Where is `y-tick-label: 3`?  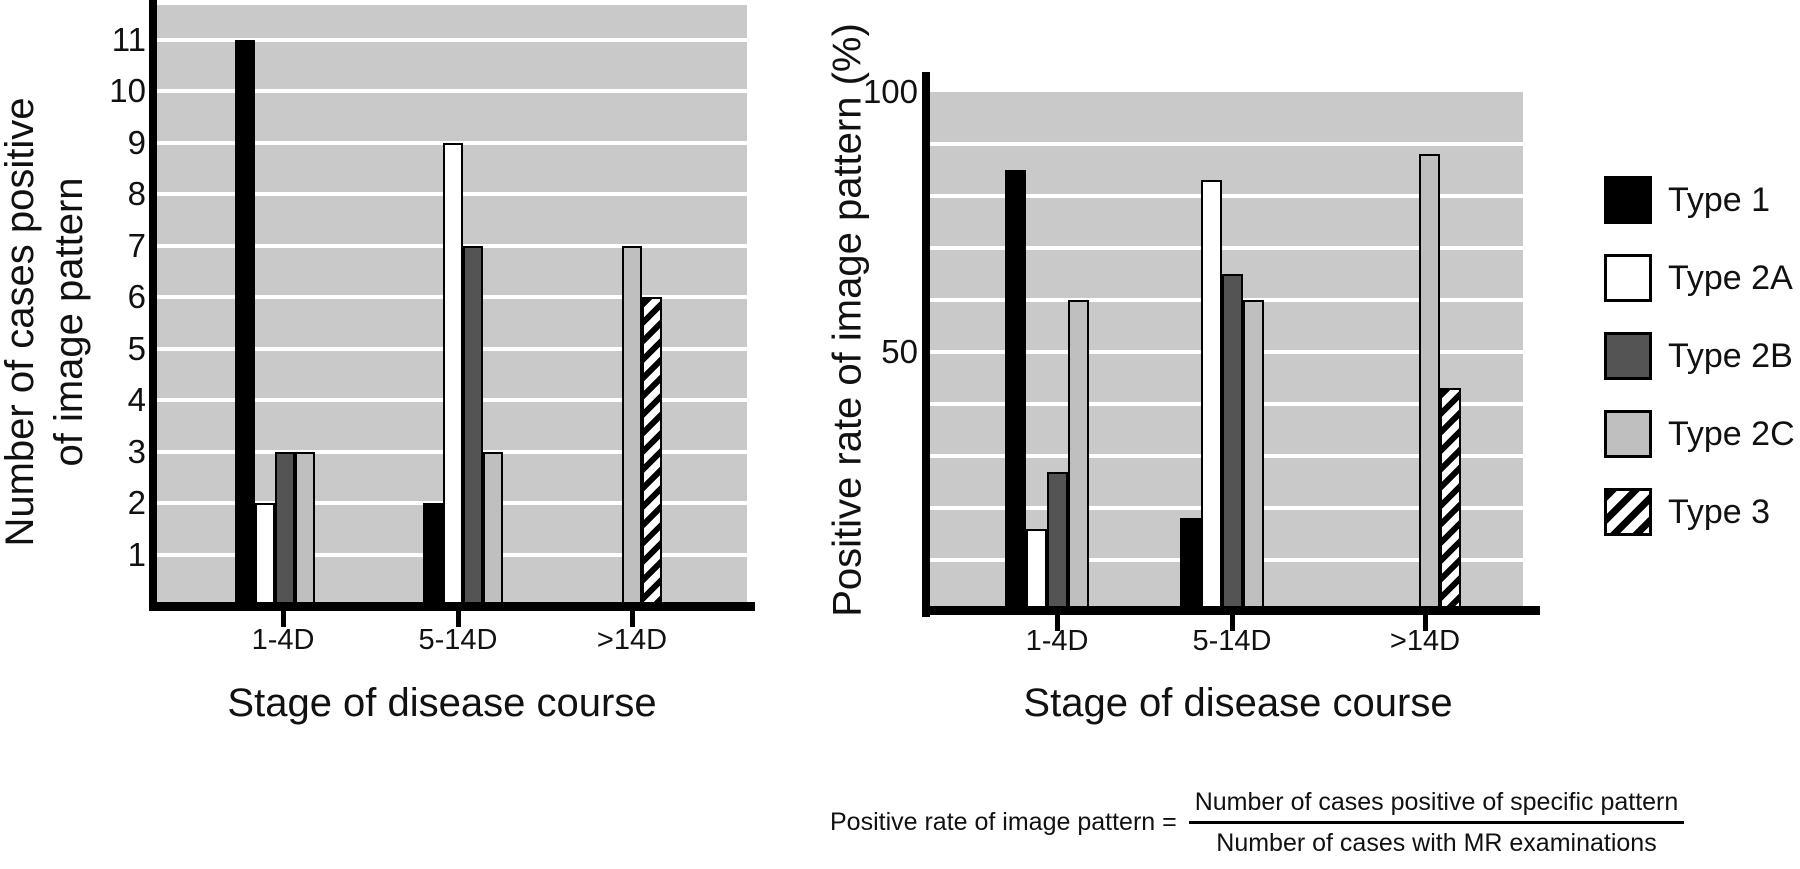
y-tick-label: 3 is located at coordinates (136, 451).